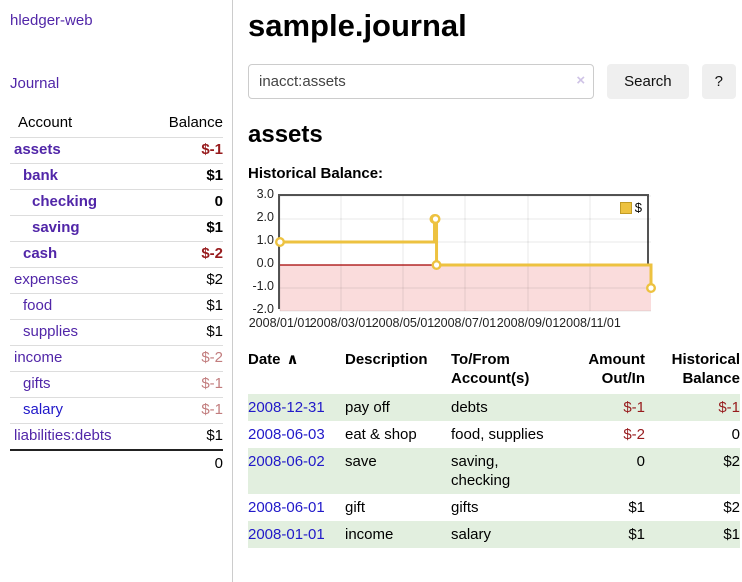 Image resolution: width=742 pixels, height=582 pixels. What do you see at coordinates (735, 434) in the screenshot?
I see `transaction-balance: 0` at bounding box center [735, 434].